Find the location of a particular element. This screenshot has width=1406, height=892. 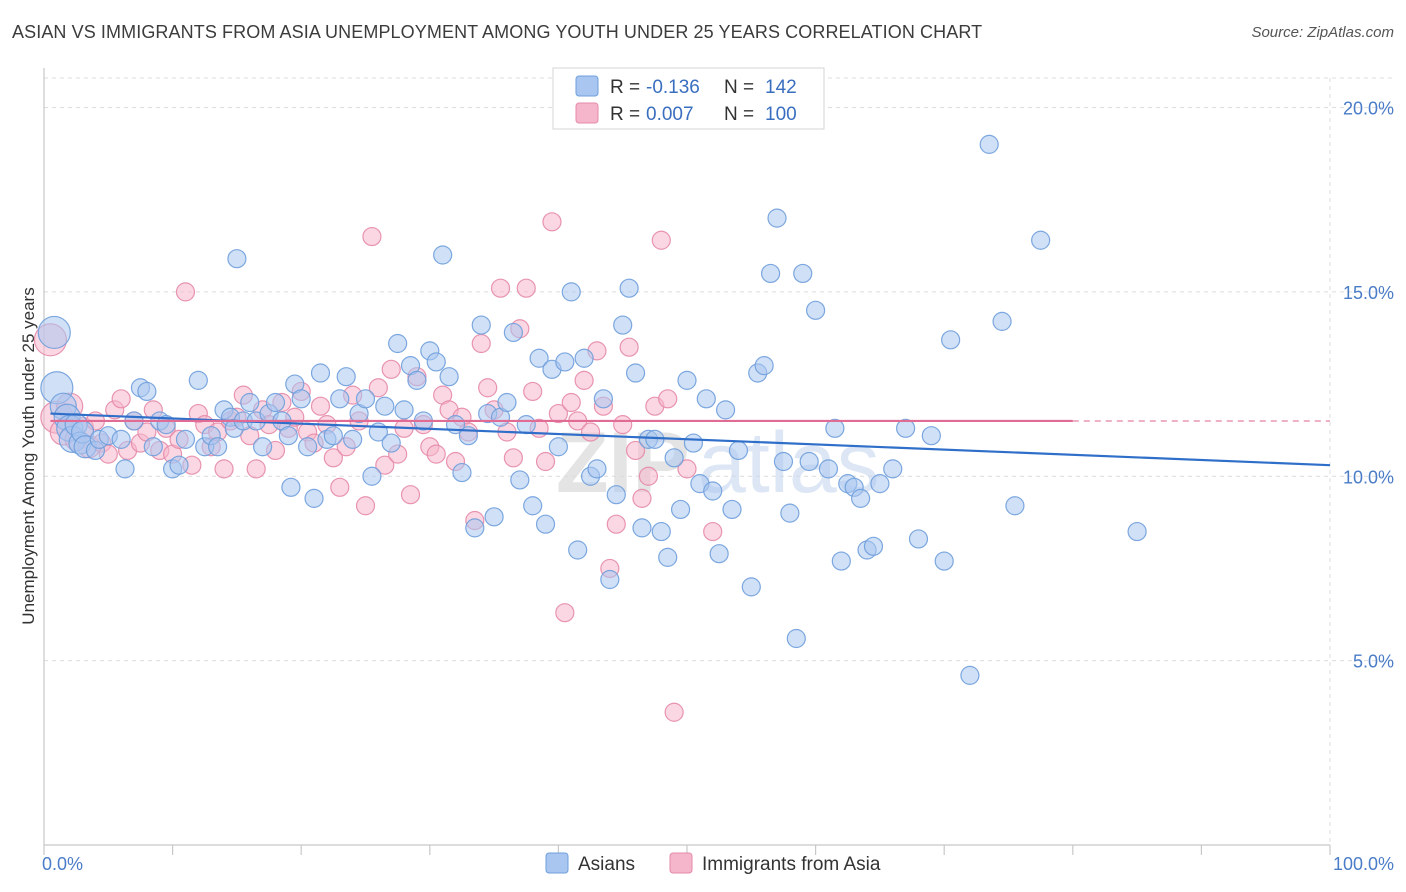

y-tick-label: 5.0% is located at coordinates (1373, 662).